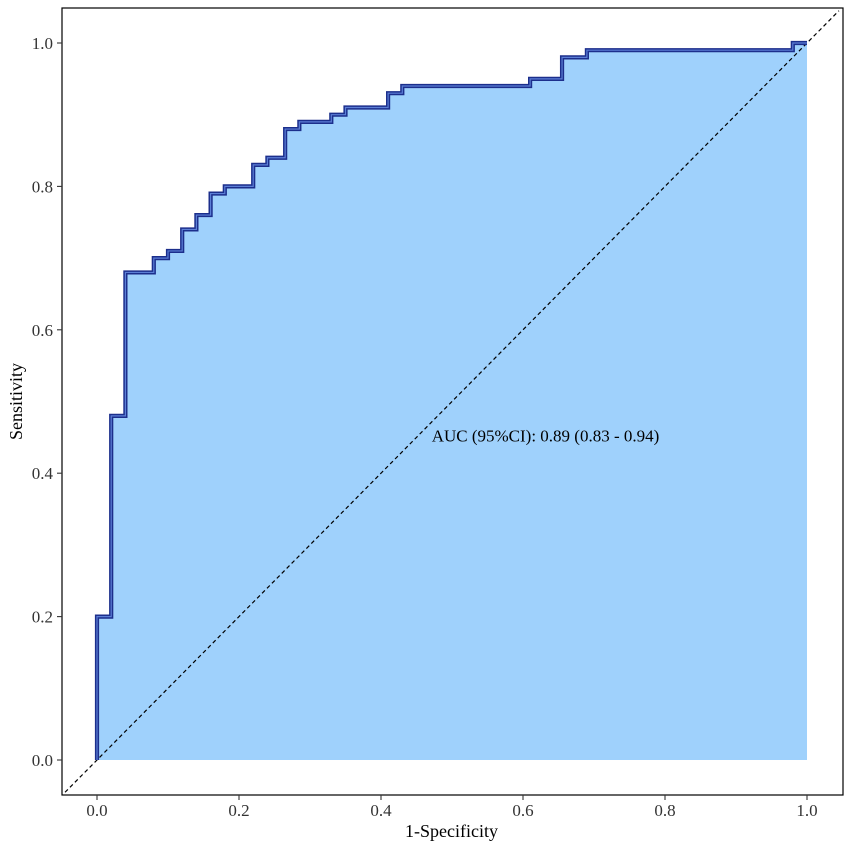 Image resolution: width=851 pixels, height=850 pixels. Describe the element at coordinates (452, 807) in the screenshot. I see `x-axis: 0.0 0.2 0.4 0.6 0.8 1.0` at that location.